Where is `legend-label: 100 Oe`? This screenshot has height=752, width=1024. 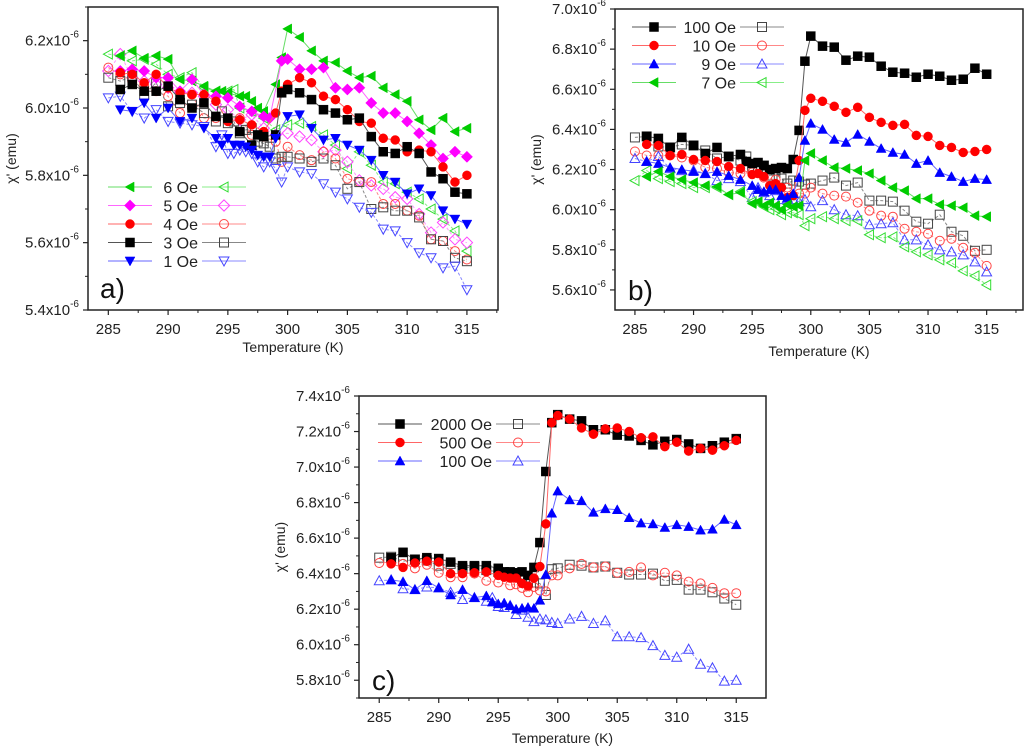
legend-label: 100 Oe is located at coordinates (466, 462).